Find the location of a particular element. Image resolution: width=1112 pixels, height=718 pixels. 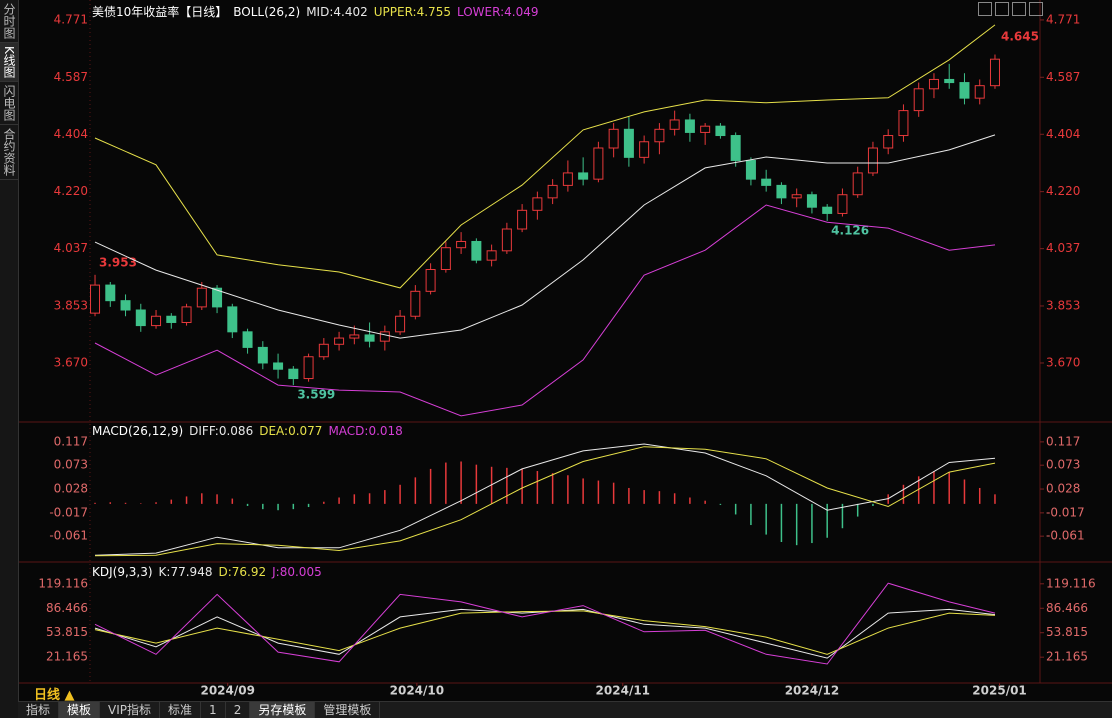

legend-name: J: is located at coordinates (276, 572).